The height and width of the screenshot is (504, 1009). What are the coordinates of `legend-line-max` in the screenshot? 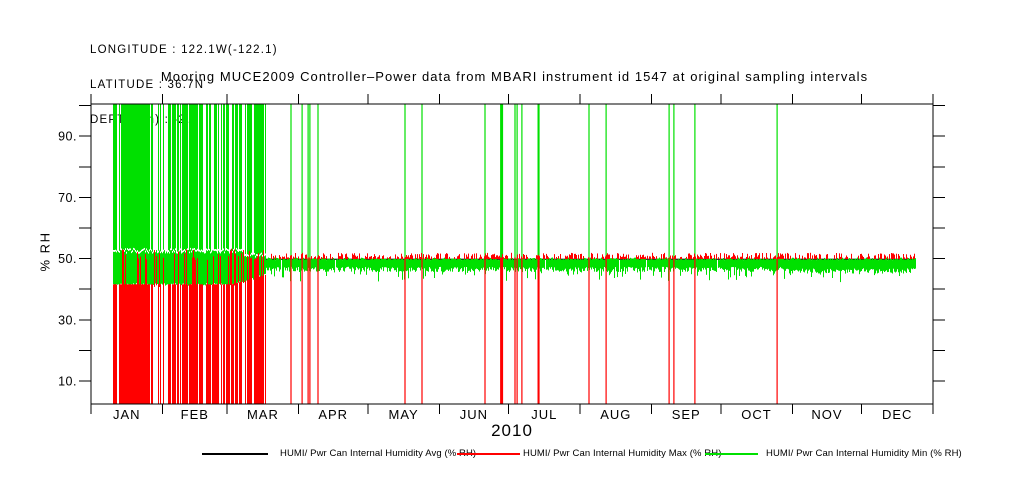 It's located at (488, 454).